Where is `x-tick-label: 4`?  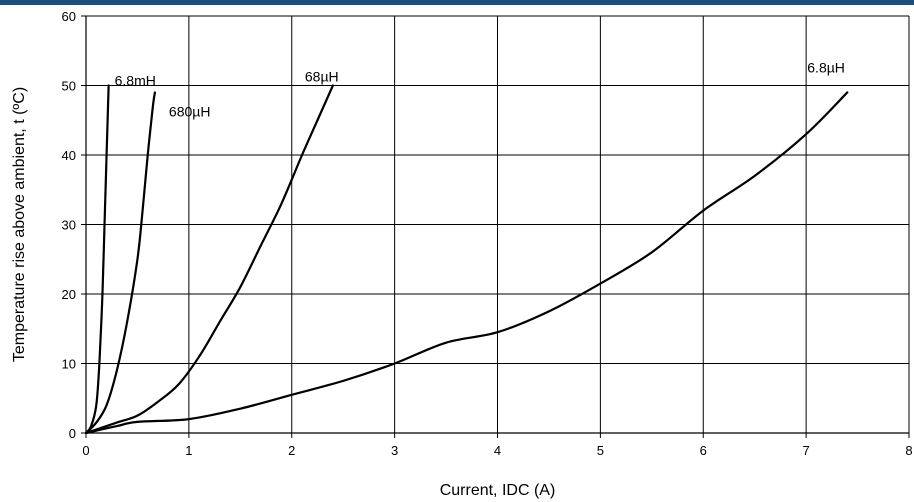
x-tick-label: 4 is located at coordinates (497, 450).